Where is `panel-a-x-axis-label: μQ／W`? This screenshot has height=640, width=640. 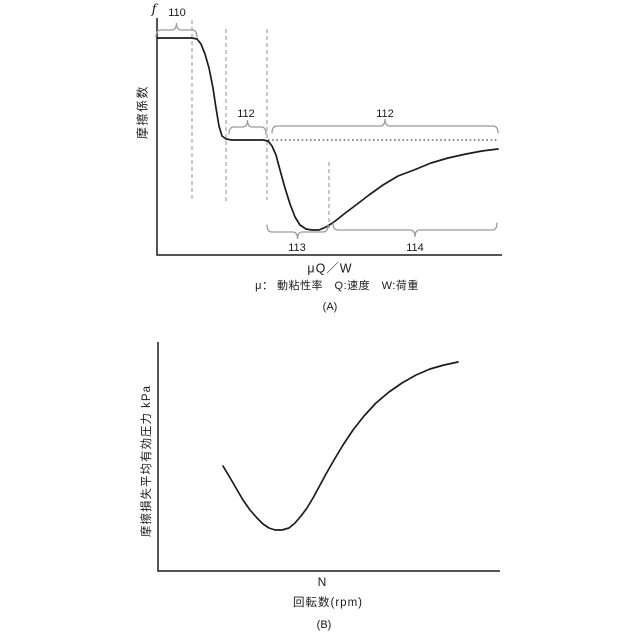
panel-a-x-axis-label: μQ／W is located at coordinates (330, 268).